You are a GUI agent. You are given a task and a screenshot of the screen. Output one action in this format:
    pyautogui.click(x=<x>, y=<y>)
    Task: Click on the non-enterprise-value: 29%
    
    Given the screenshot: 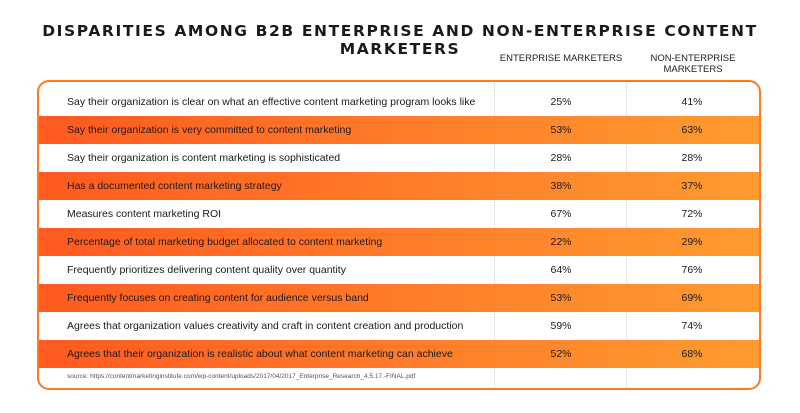 What is the action you would take?
    pyautogui.click(x=692, y=242)
    